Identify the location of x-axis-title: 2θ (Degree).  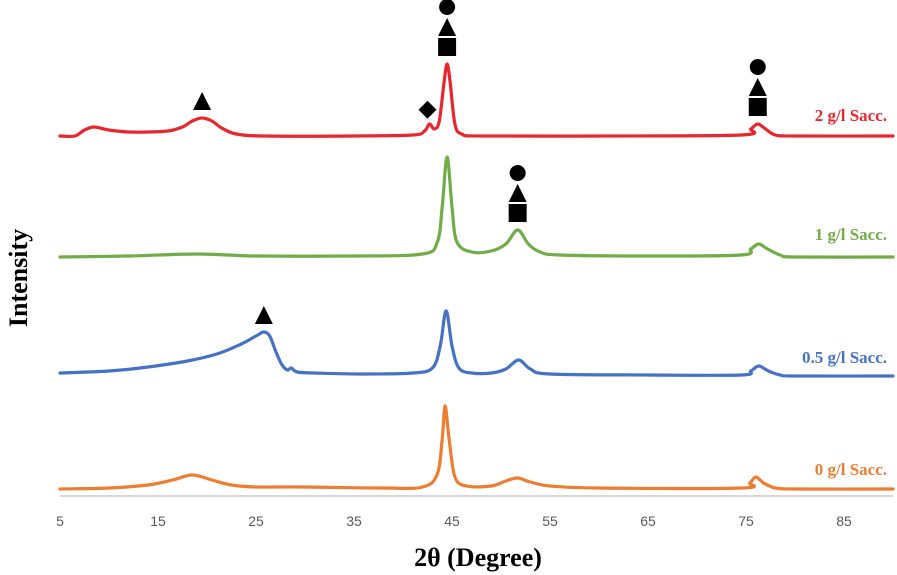
(478, 557).